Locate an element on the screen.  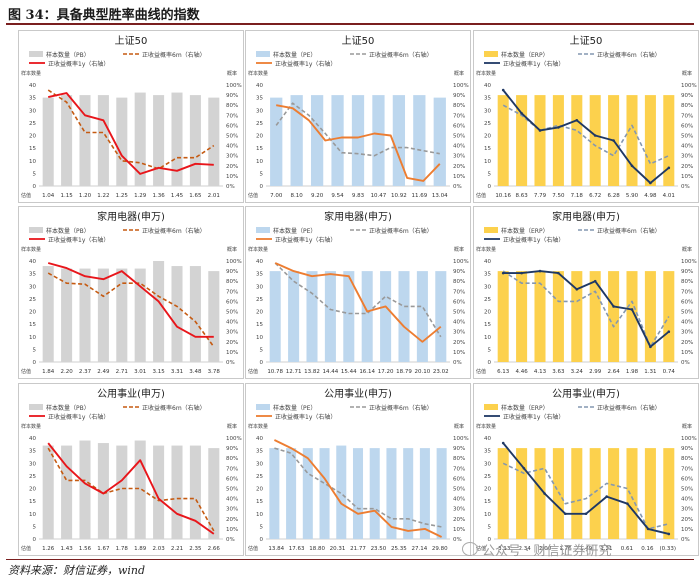
x-tick-label: 6.72 is located at coordinates (595, 196).